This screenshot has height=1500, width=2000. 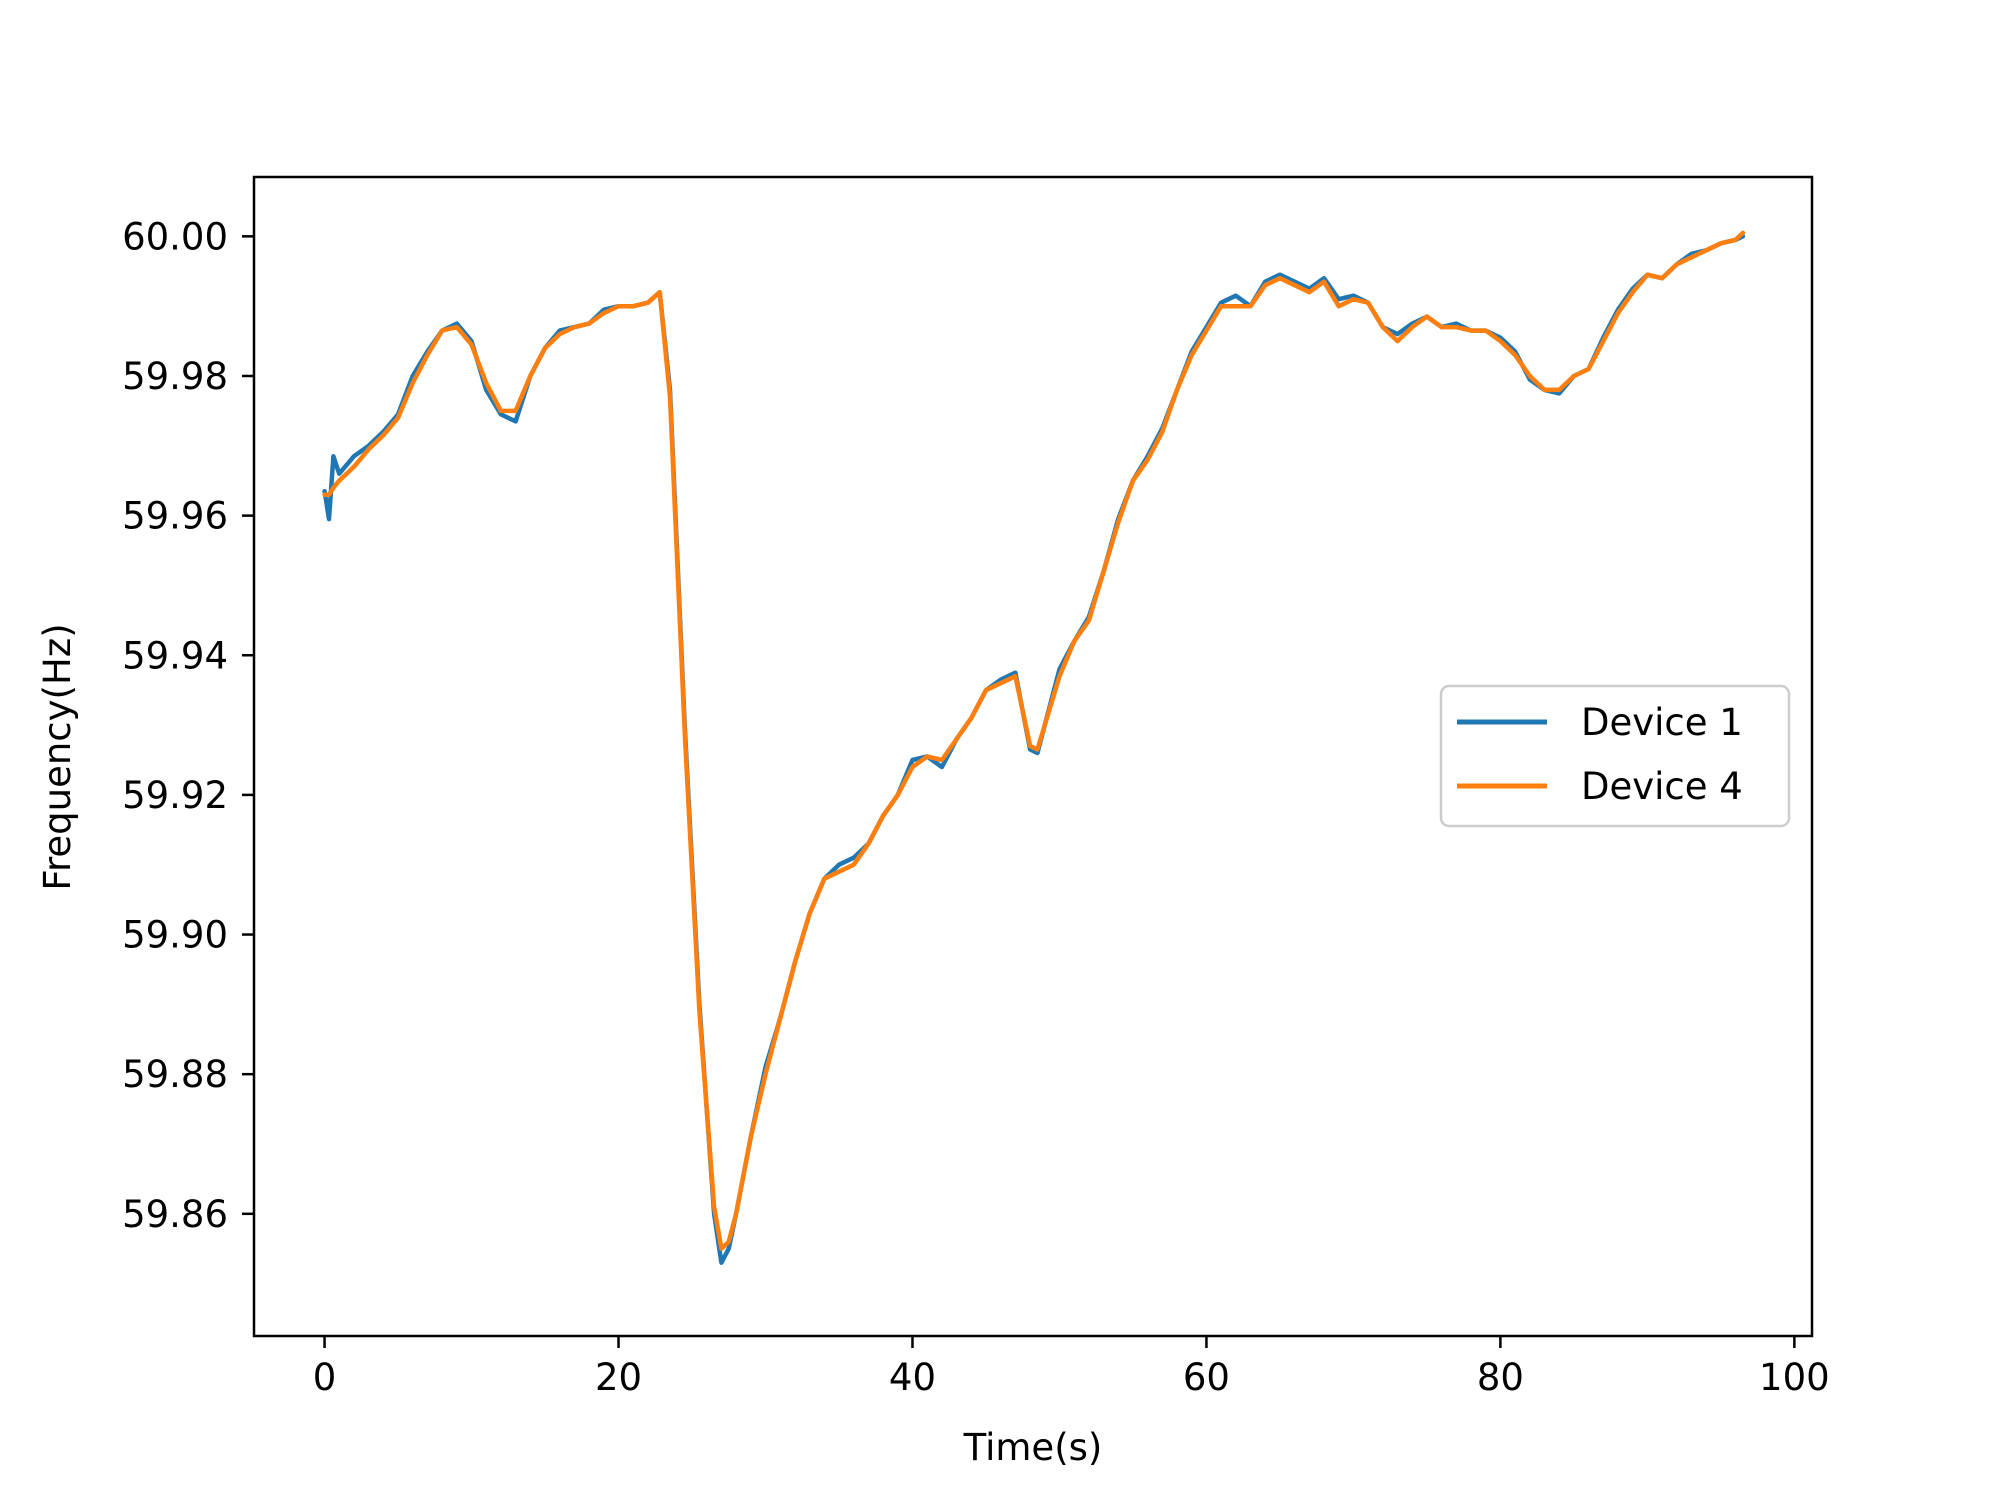 I want to click on legend: Device 1 Device 4, so click(x=1615, y=756).